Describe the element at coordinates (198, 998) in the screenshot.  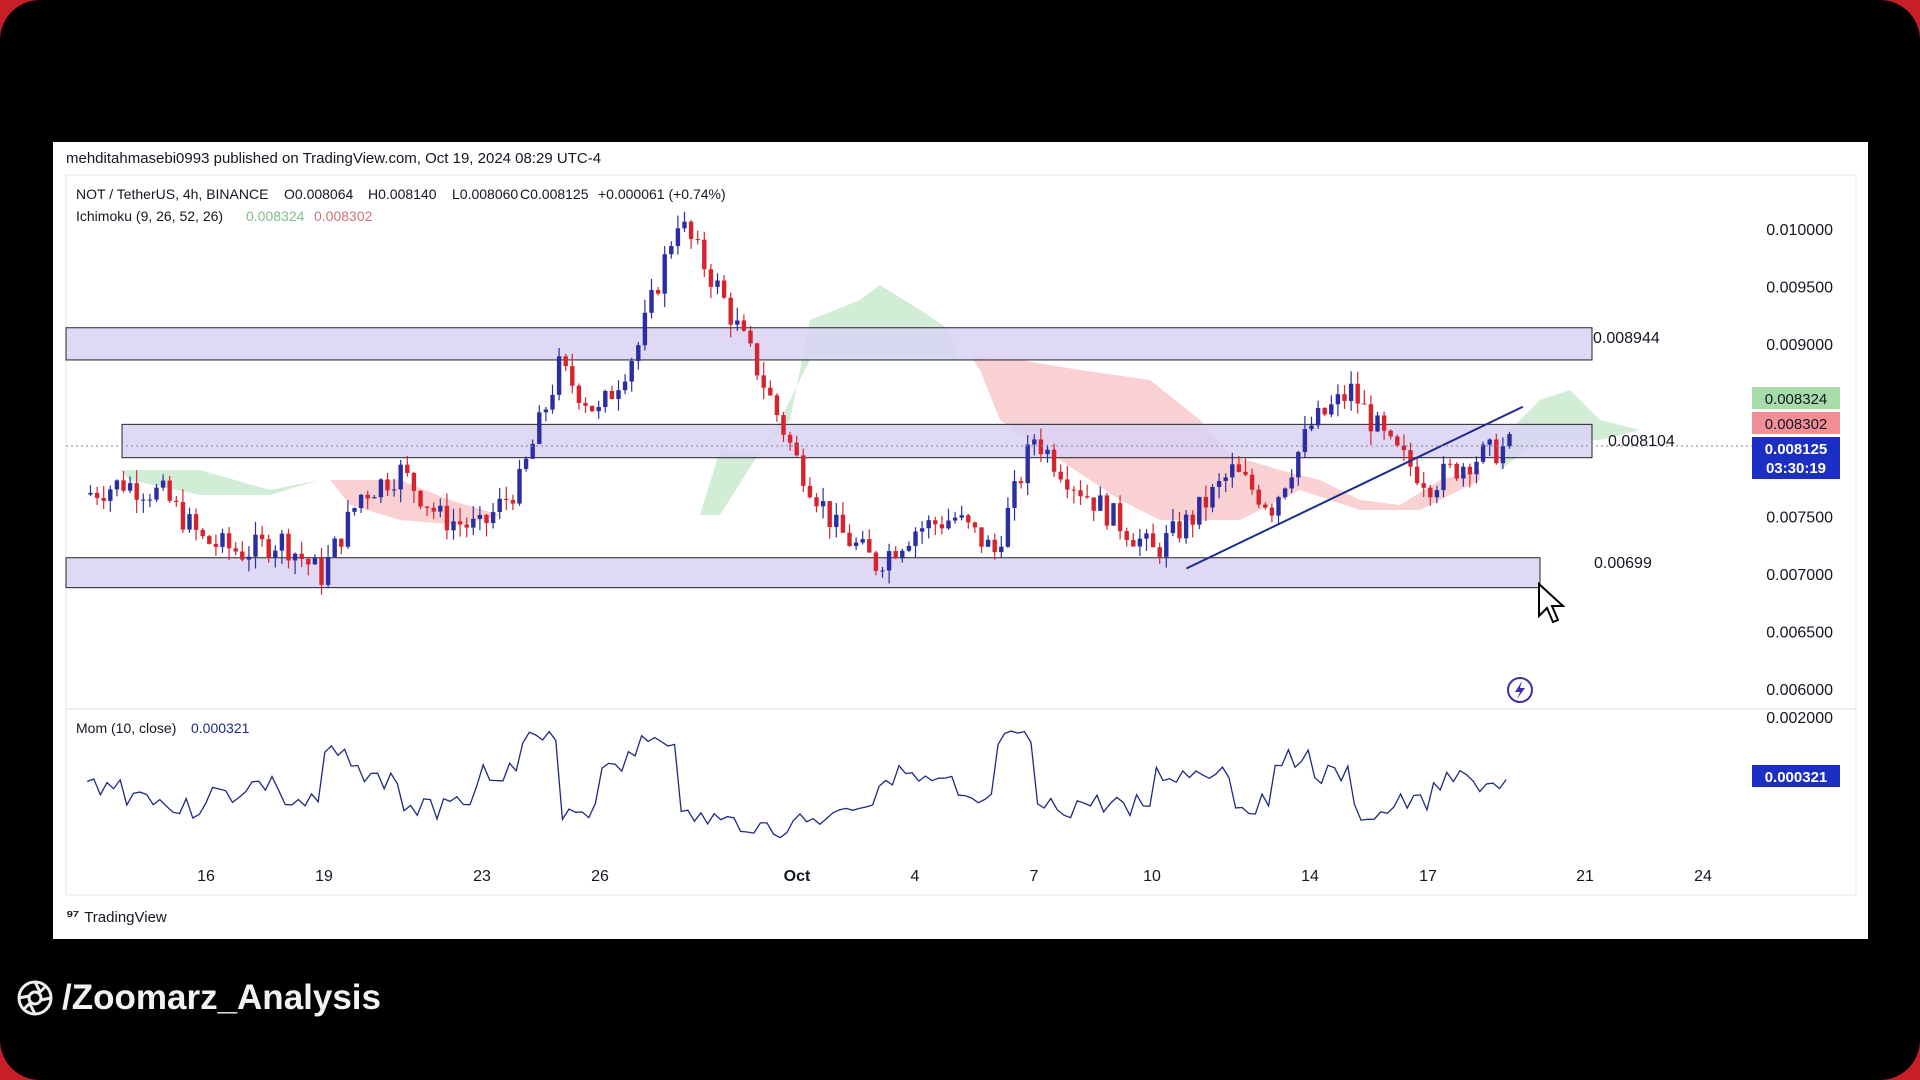
I see `channel-handle: /Zoomarz_Analysis` at that location.